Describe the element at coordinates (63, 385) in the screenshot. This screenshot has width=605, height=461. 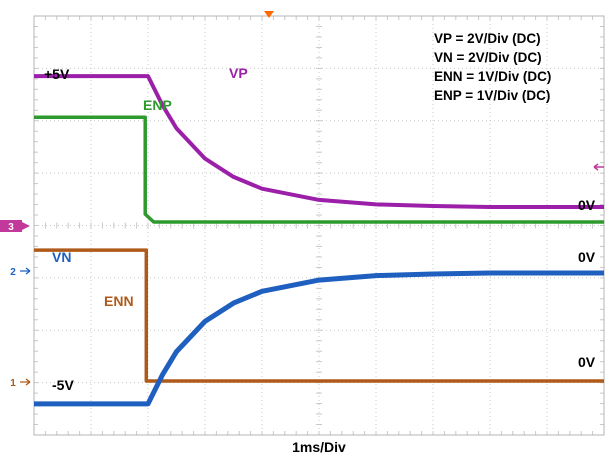
I see `level-minus5v: -5V` at that location.